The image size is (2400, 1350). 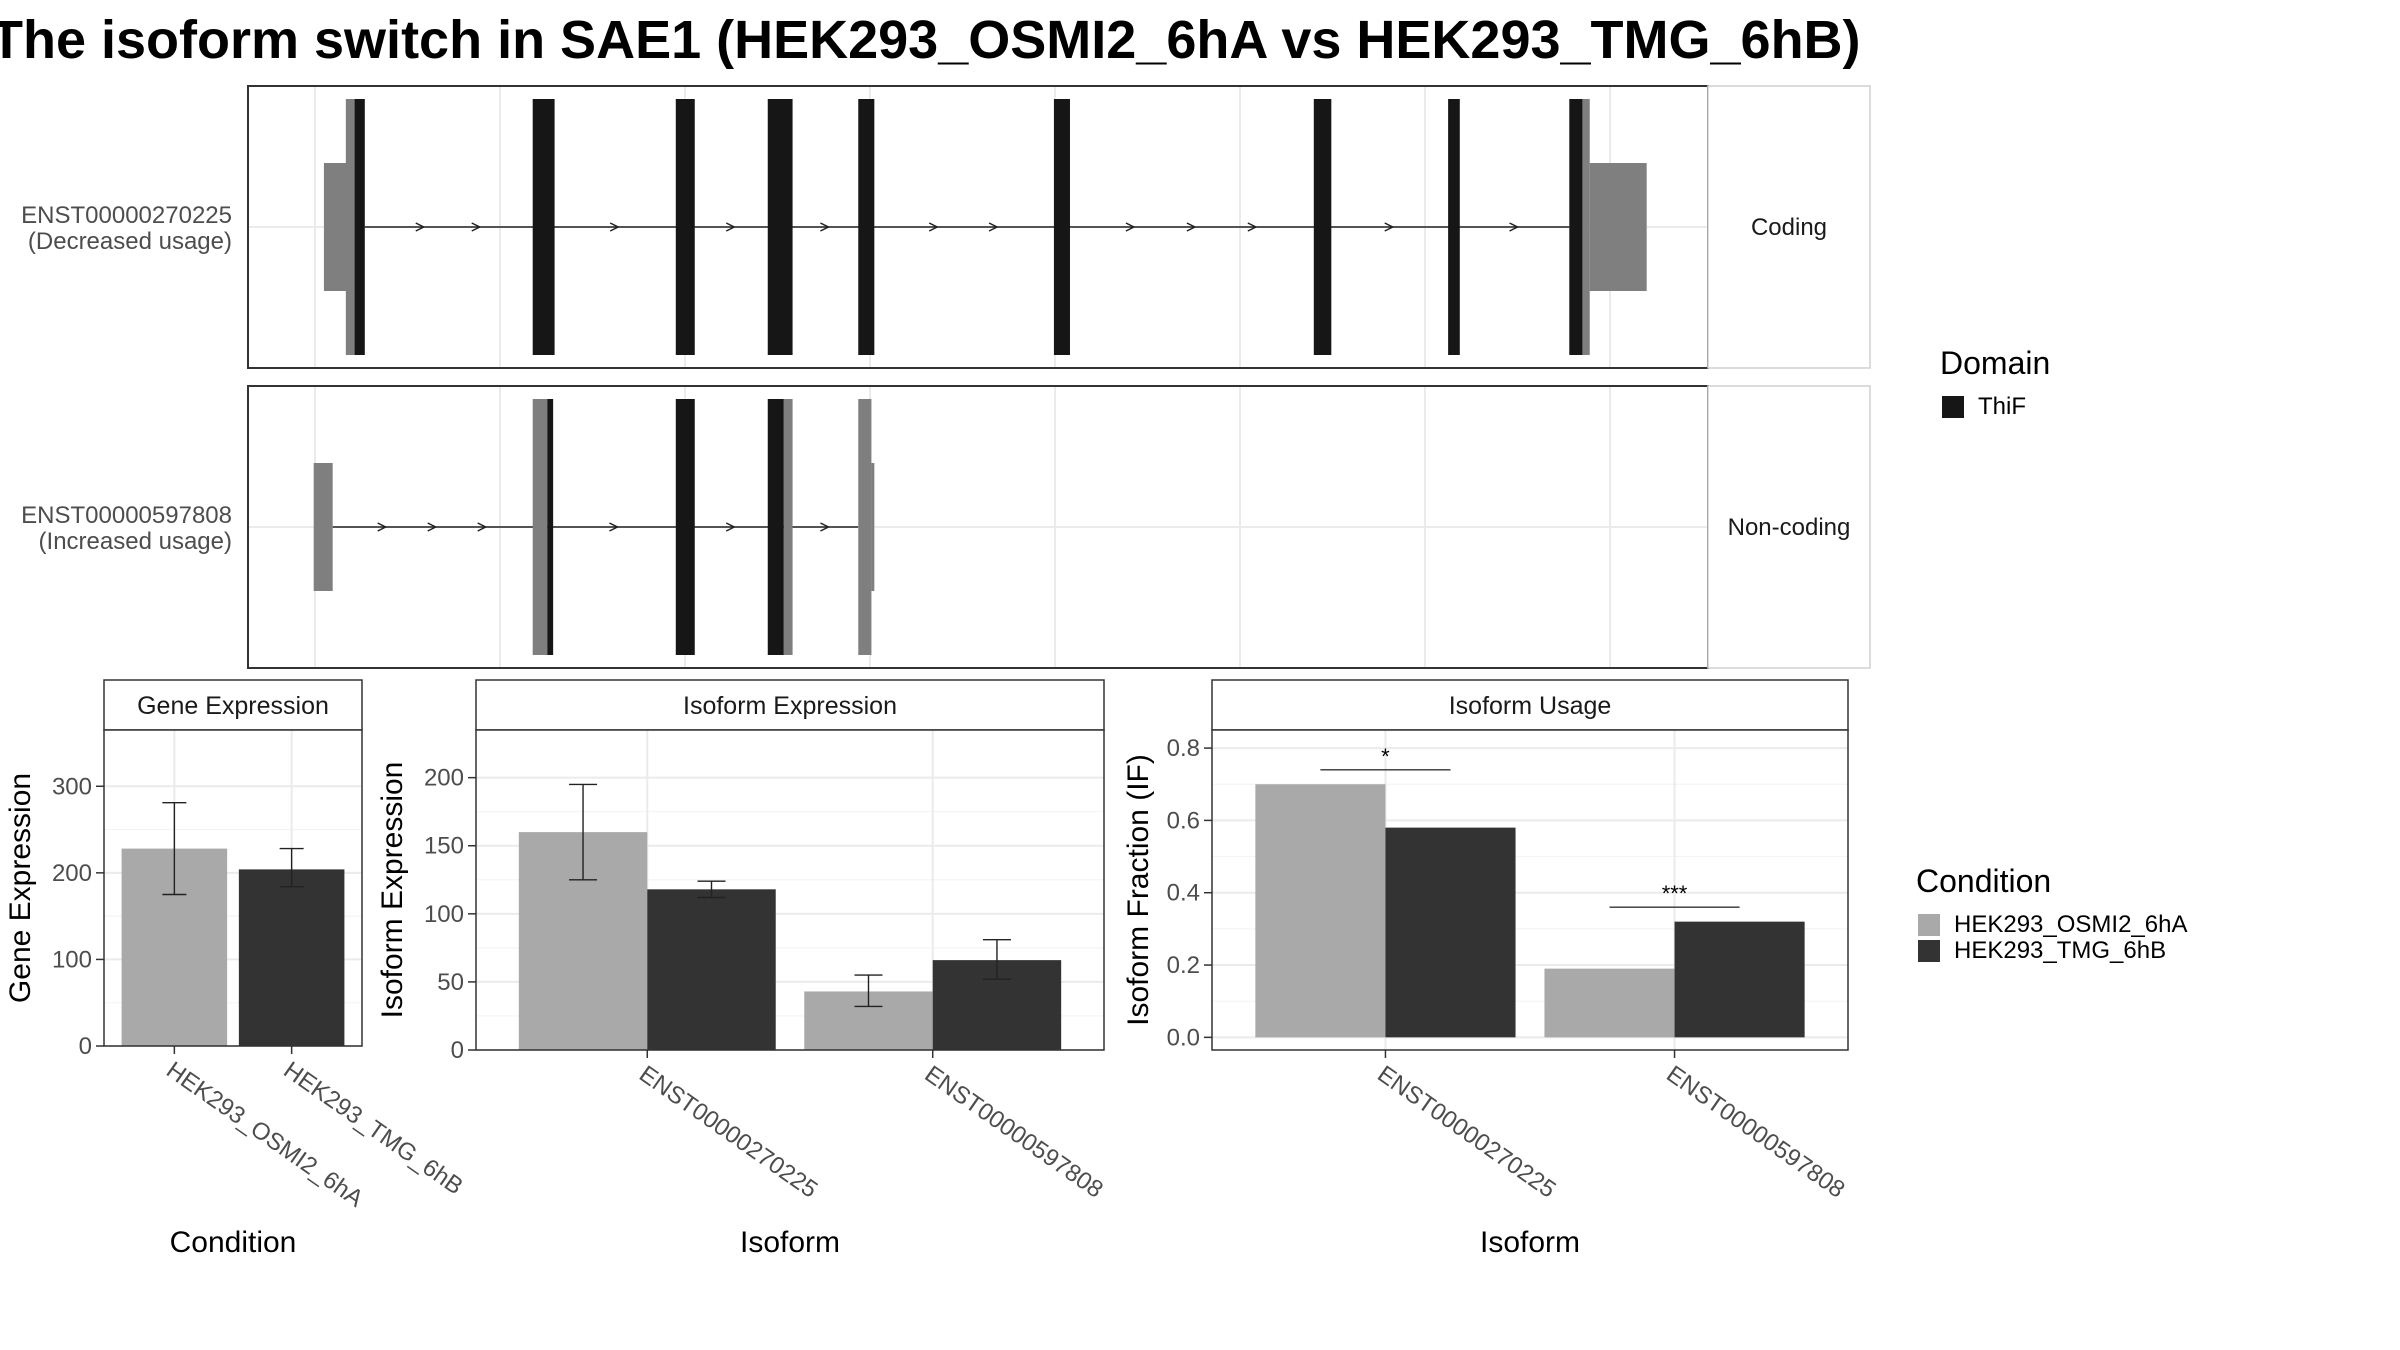 I want to click on domain-legend-title: Domain, so click(x=1995, y=363).